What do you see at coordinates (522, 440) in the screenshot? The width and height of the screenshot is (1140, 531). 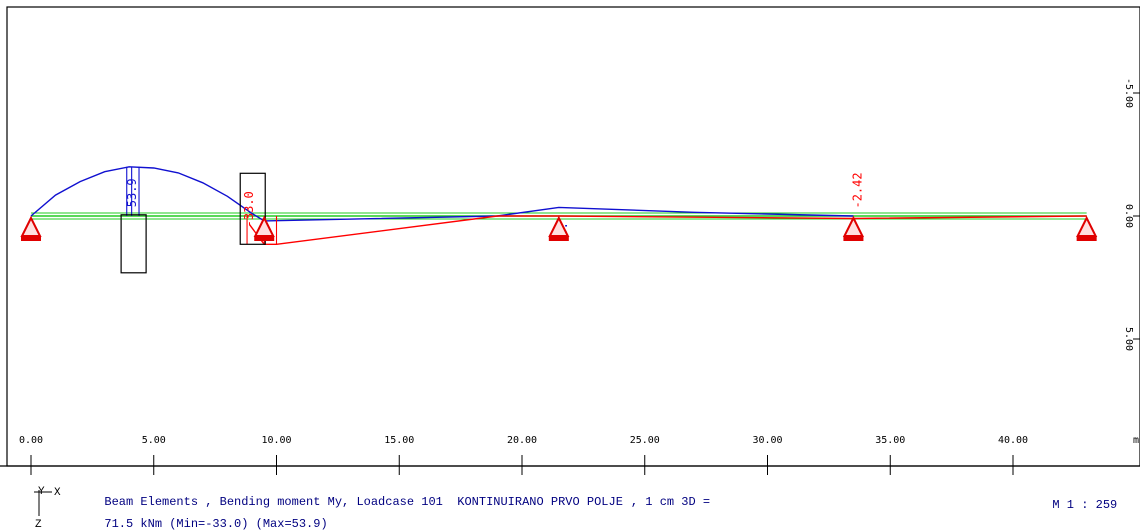 I see `x-tick-label: 20.00` at bounding box center [522, 440].